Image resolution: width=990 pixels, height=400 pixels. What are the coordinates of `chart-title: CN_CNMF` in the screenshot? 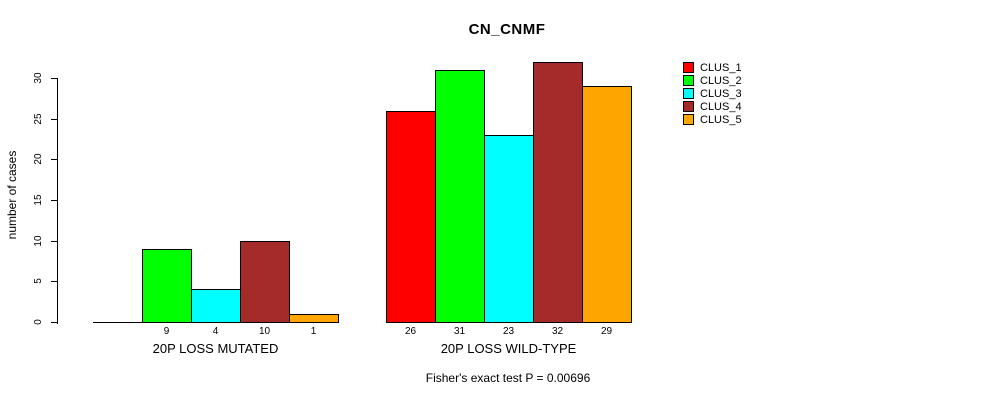 It's located at (507, 29).